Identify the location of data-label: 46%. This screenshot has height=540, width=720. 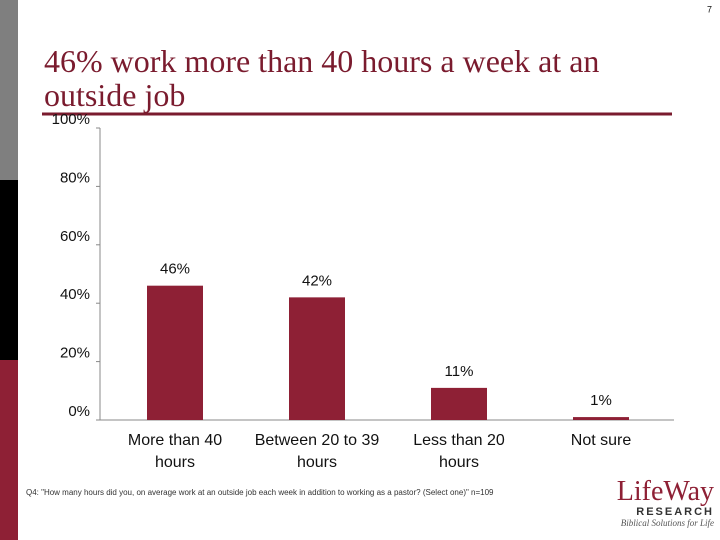
(175, 269).